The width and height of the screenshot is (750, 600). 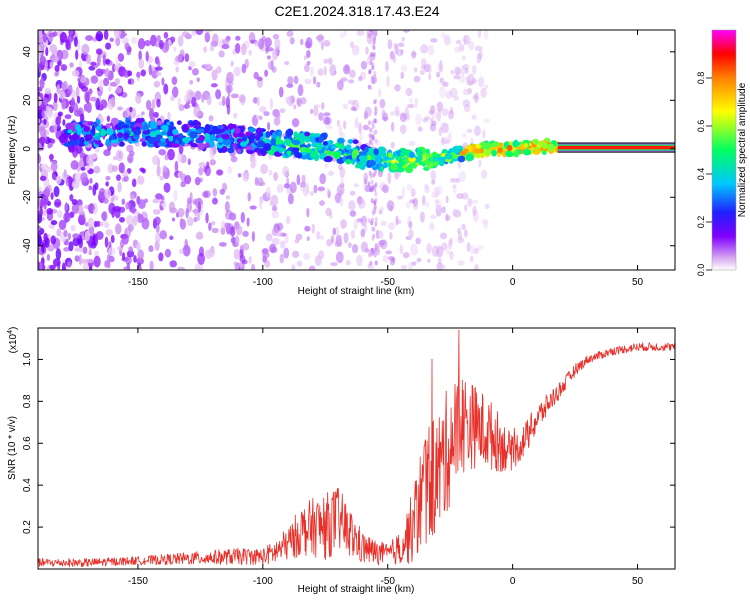 What do you see at coordinates (356, 291) in the screenshot?
I see `spectrogram-x-label: Height of straight line (km)` at bounding box center [356, 291].